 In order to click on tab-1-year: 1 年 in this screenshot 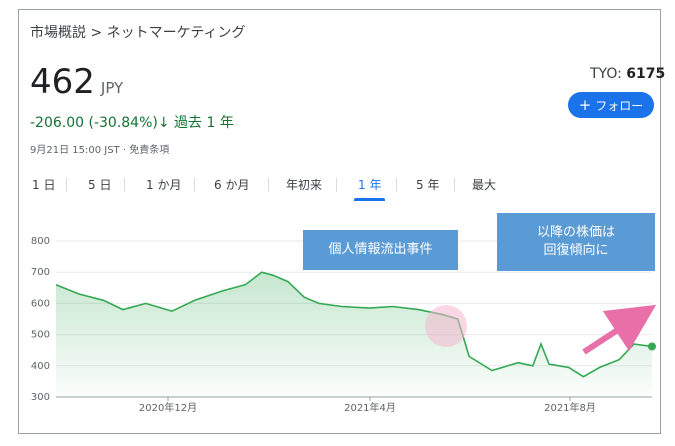, I will do `click(370, 188)`.